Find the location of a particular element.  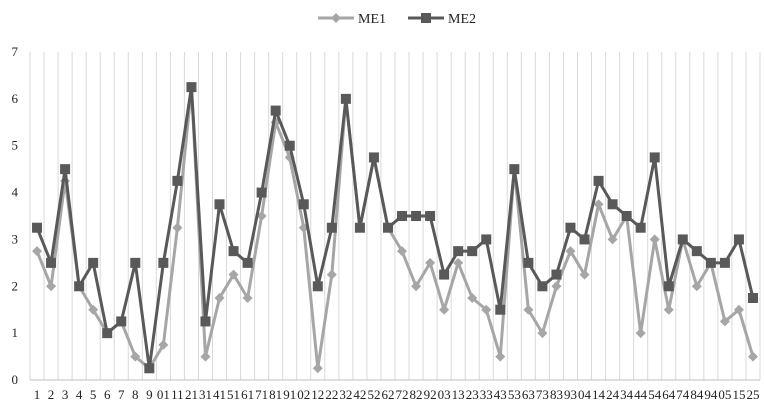

x-tick-label: 33 is located at coordinates (486, 394).